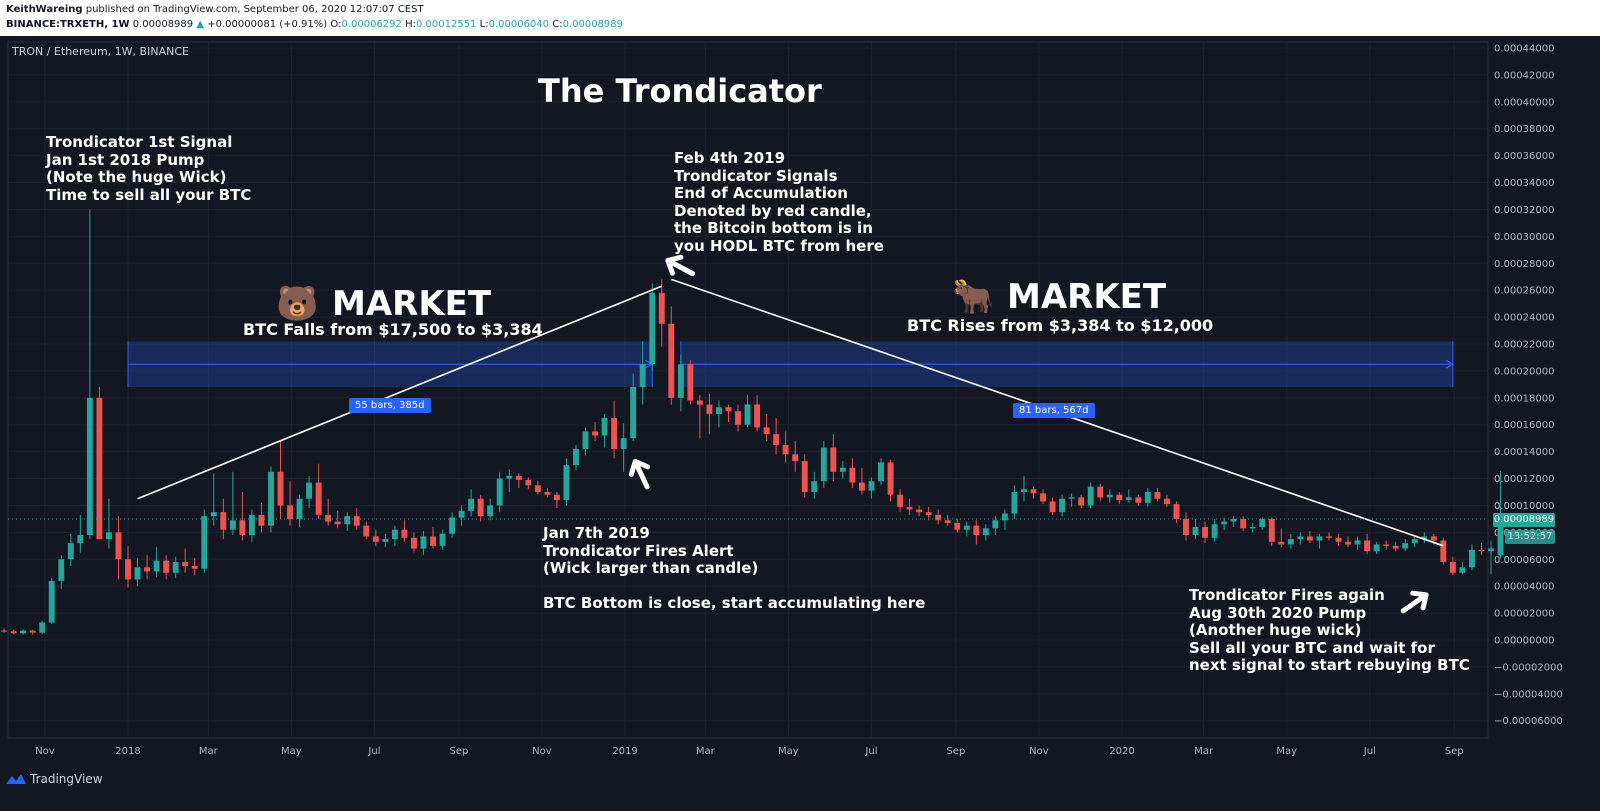  I want to click on y-tick-label: 0.00032000, so click(1524, 210).